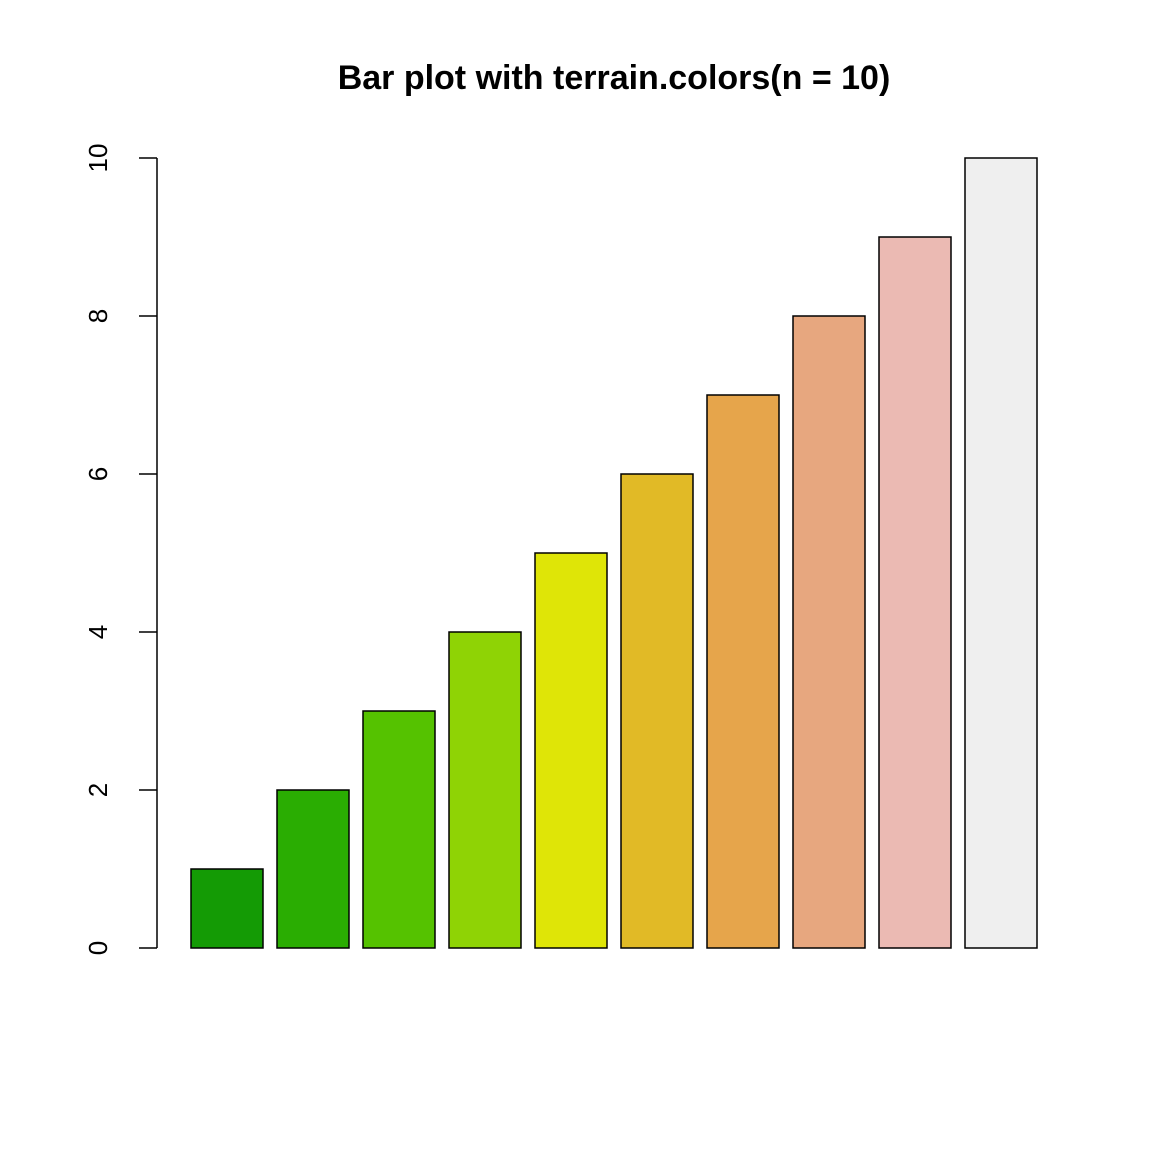  What do you see at coordinates (614, 78) in the screenshot?
I see `chart-title: Bar plot with terrain.colors(n = 10)` at bounding box center [614, 78].